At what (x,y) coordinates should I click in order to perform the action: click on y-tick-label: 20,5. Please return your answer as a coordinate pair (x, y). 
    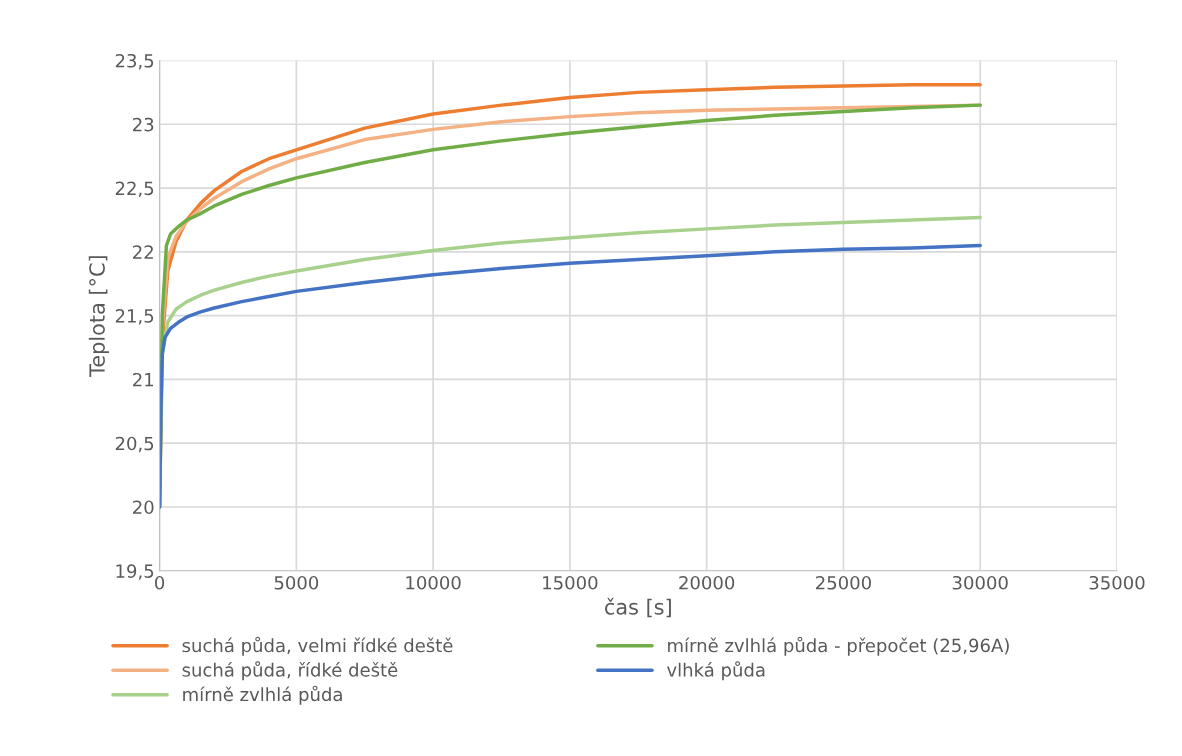
    Looking at the image, I should click on (134, 444).